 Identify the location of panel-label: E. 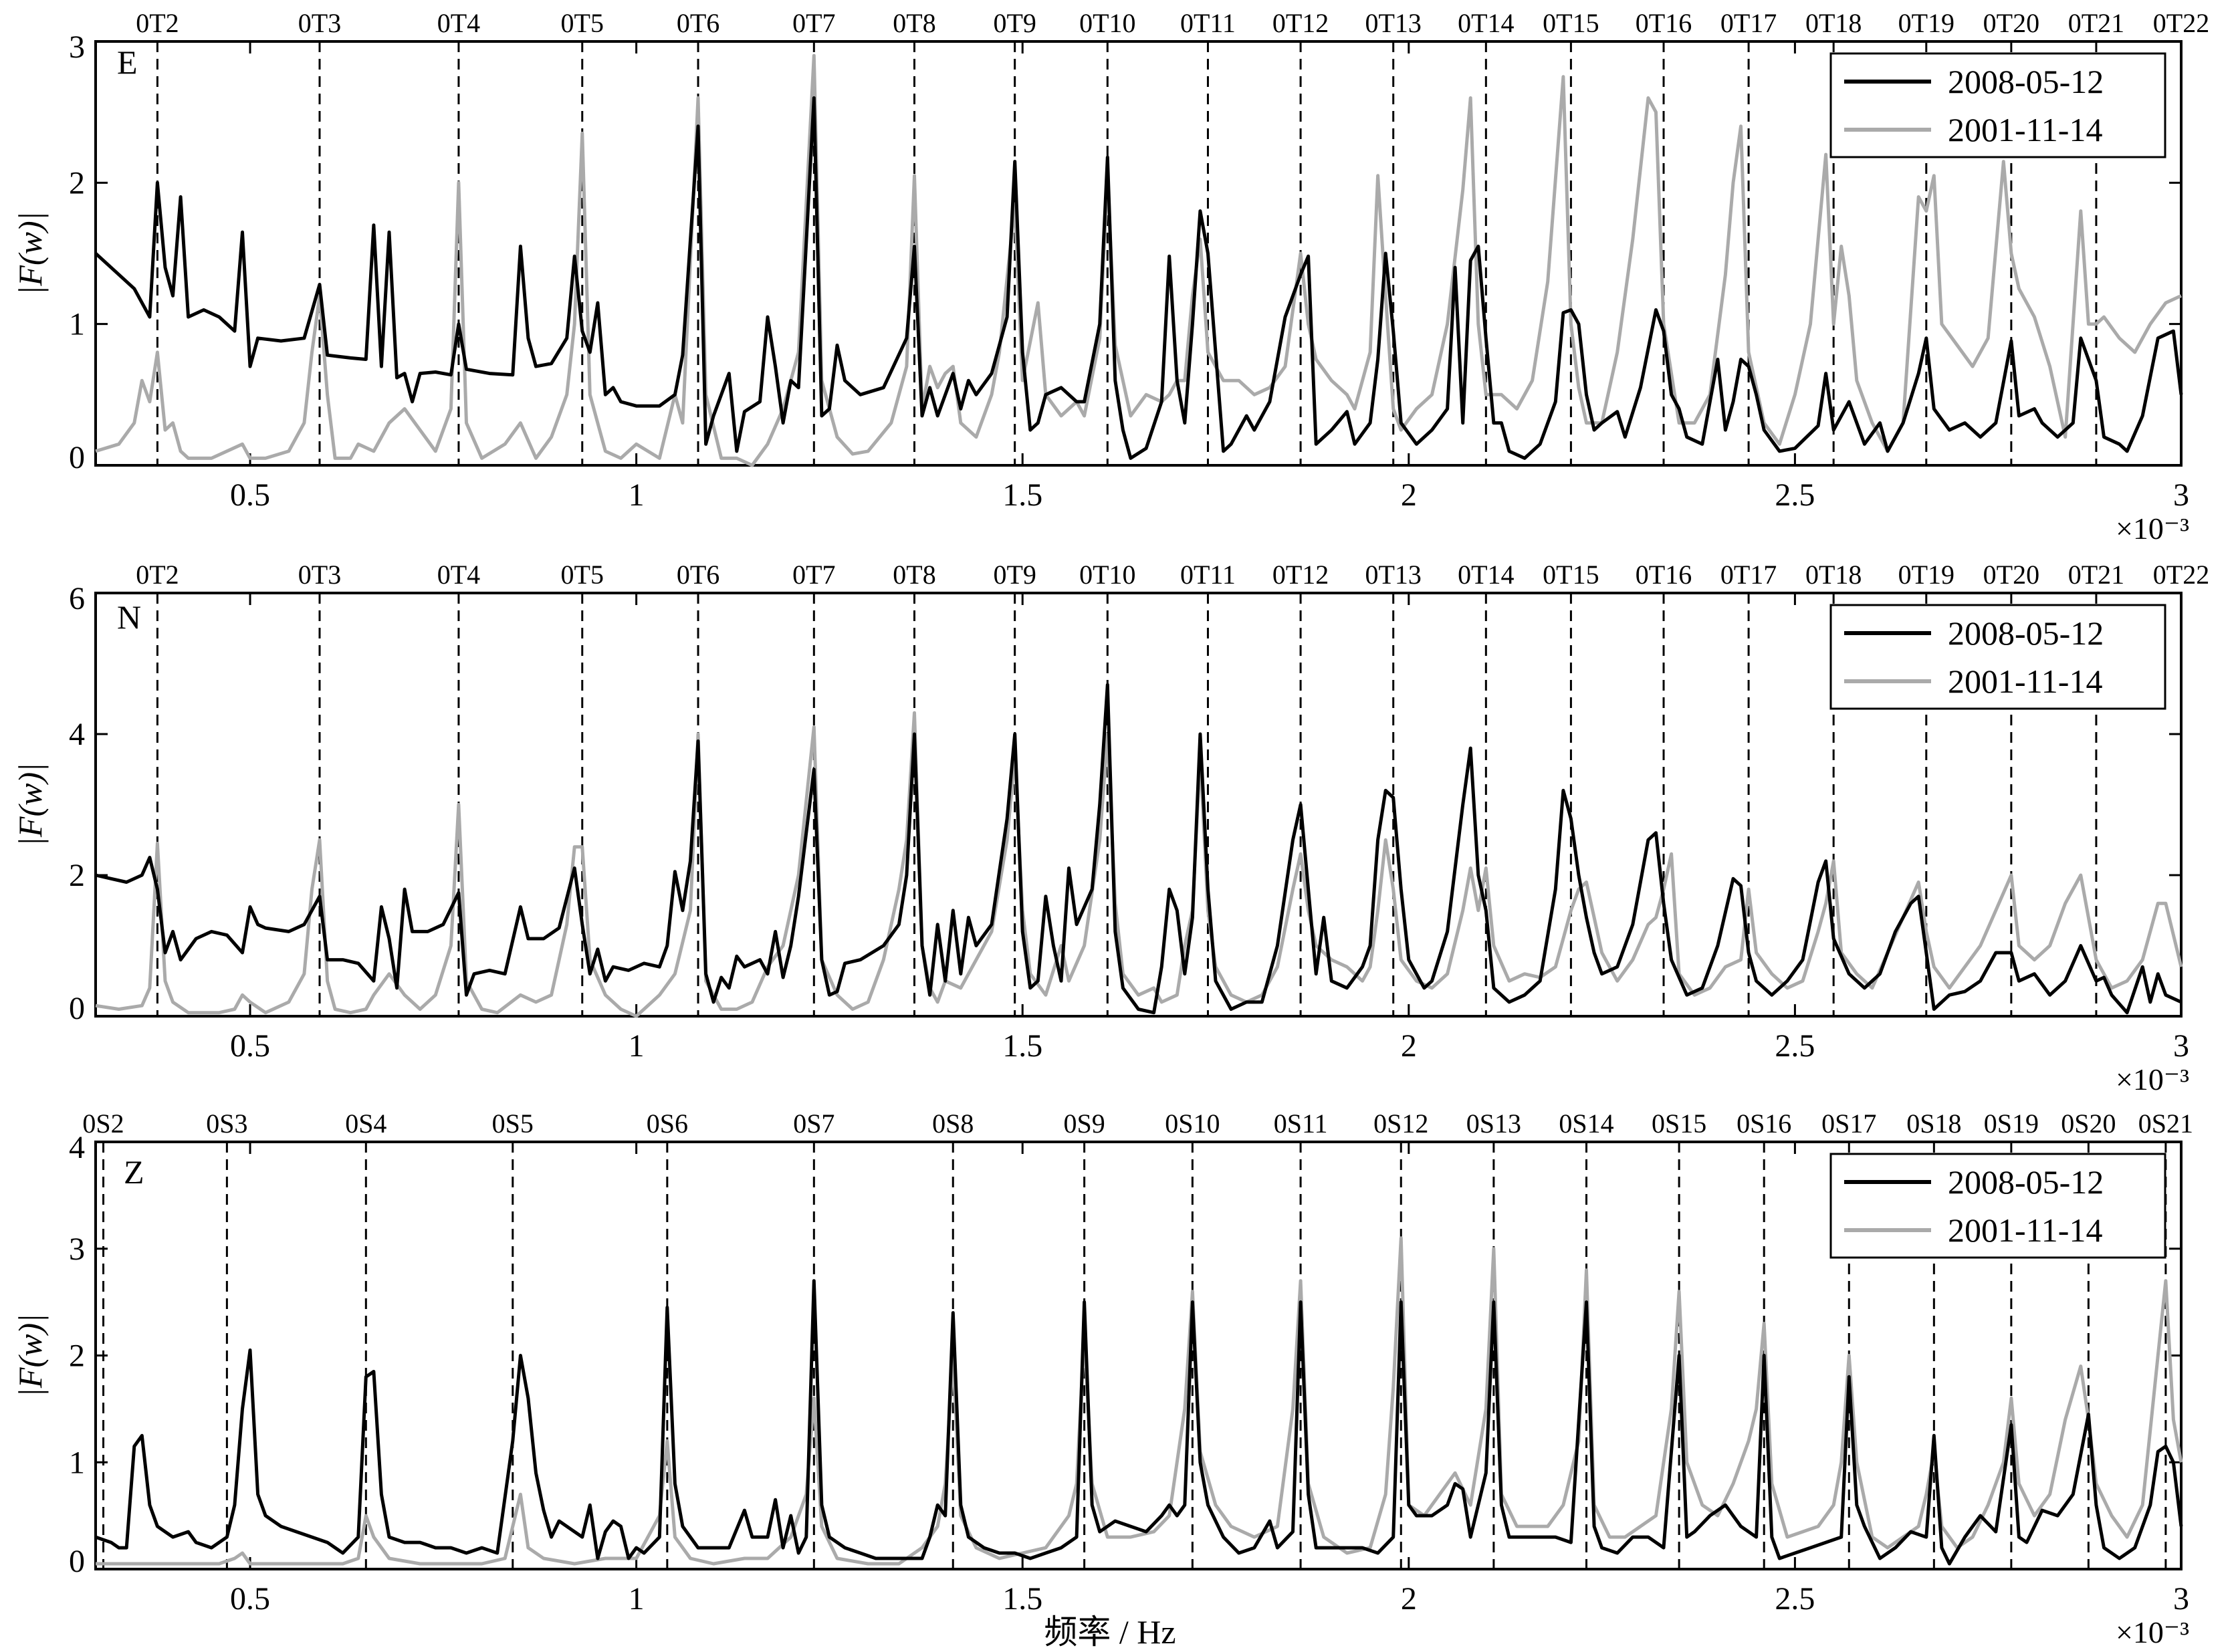
(128, 62).